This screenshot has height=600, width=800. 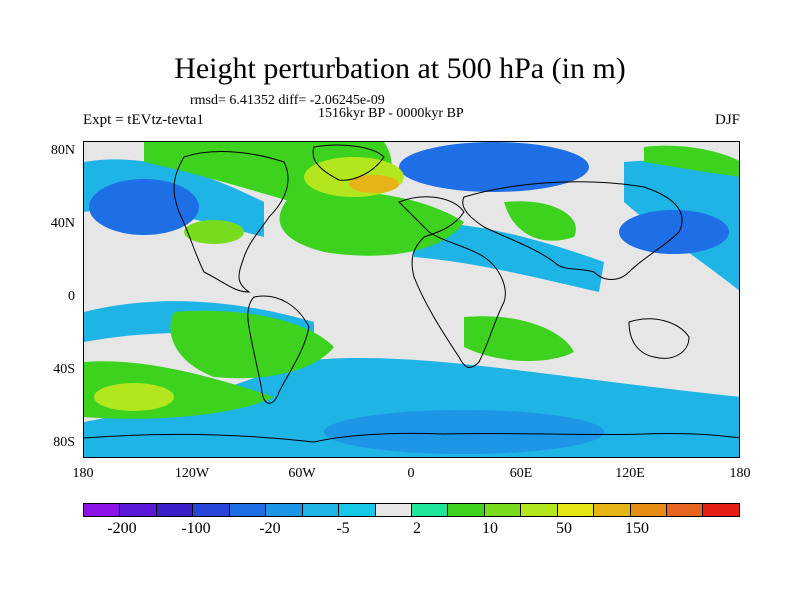 I want to click on lon-tick-label: 120E, so click(x=630, y=473).